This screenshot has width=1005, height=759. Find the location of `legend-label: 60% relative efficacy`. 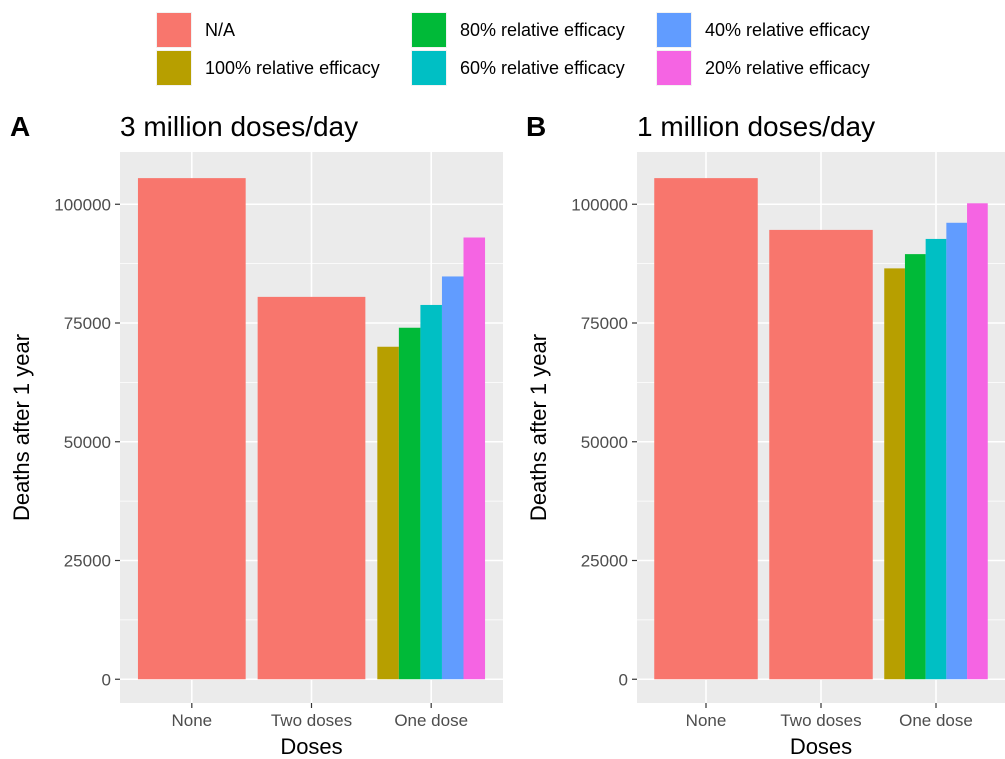

legend-label: 60% relative efficacy is located at coordinates (542, 68).